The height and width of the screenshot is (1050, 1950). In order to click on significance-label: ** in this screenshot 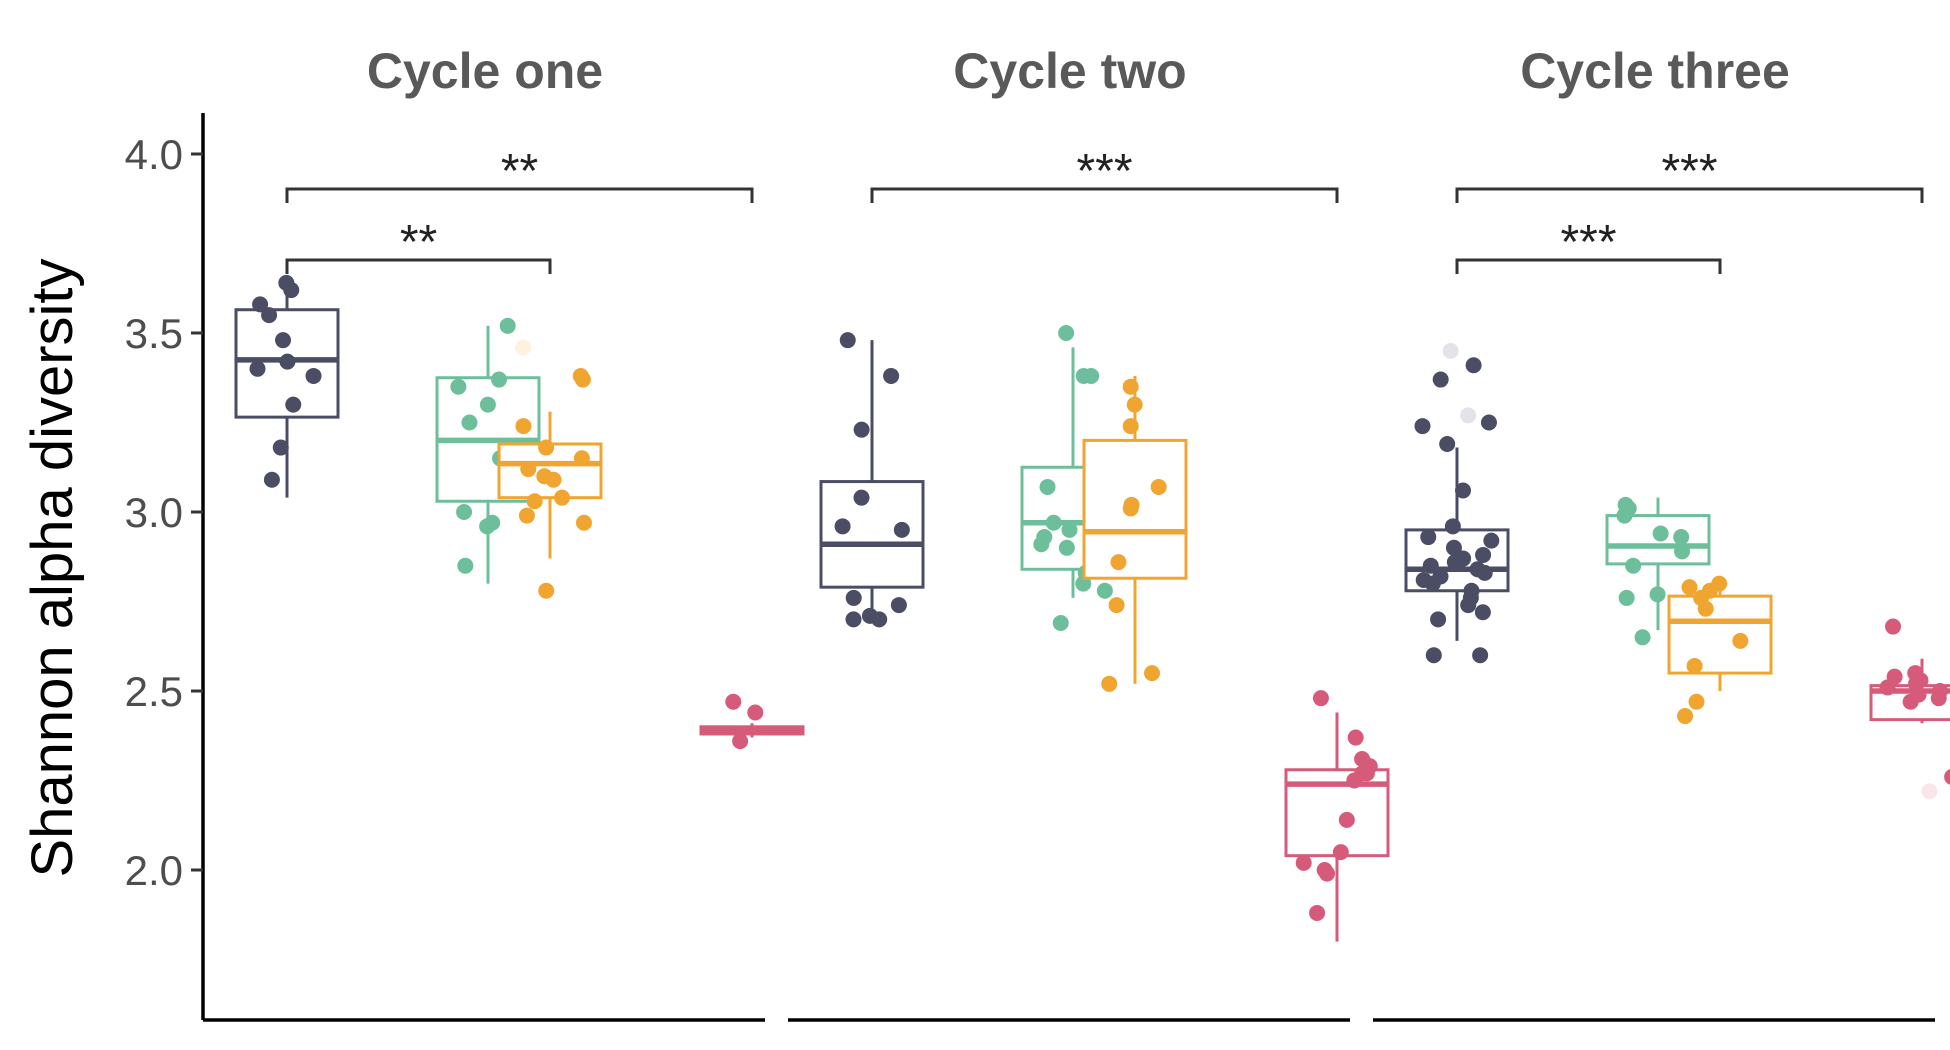, I will do `click(418, 242)`.